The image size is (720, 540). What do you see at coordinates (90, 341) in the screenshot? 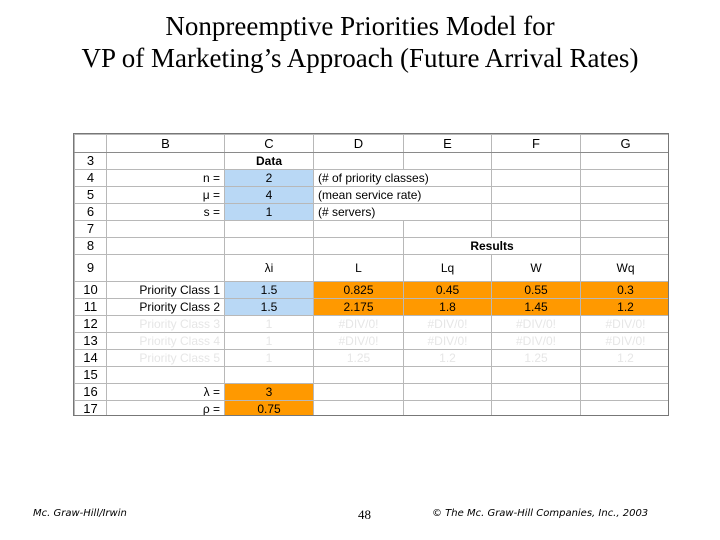
I see `row-header: 13` at bounding box center [90, 341].